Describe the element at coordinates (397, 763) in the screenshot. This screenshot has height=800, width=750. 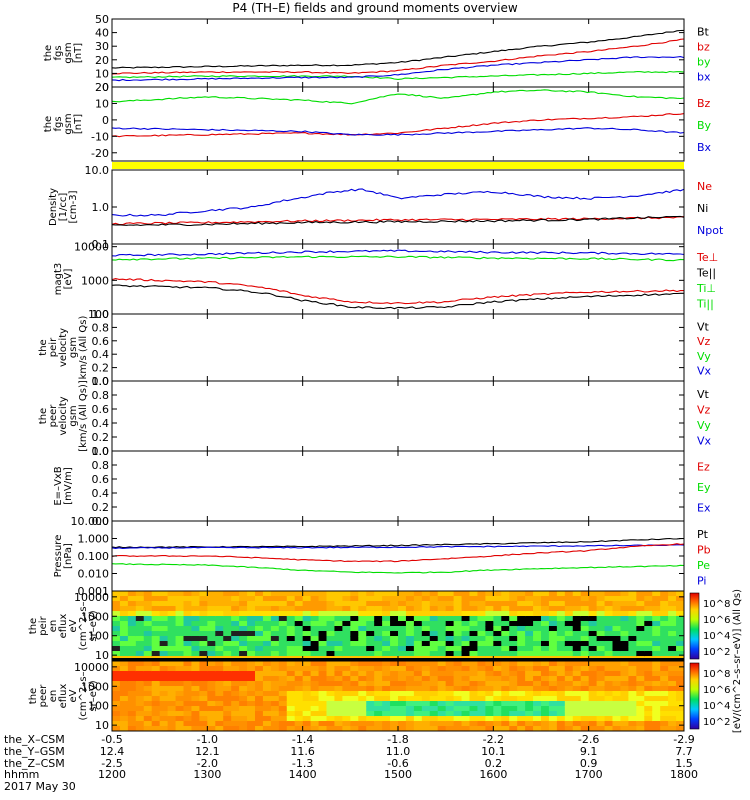
I see `x-row-value: -0.6` at that location.